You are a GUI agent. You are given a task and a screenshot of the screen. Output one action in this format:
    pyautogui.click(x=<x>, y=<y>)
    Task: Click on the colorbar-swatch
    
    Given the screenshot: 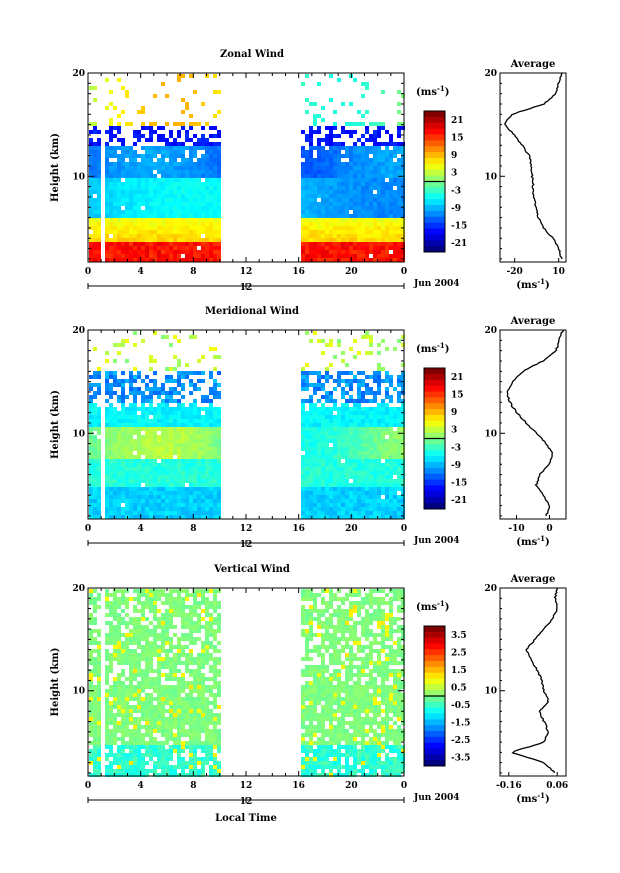 What is the action you would take?
    pyautogui.click(x=434, y=477)
    